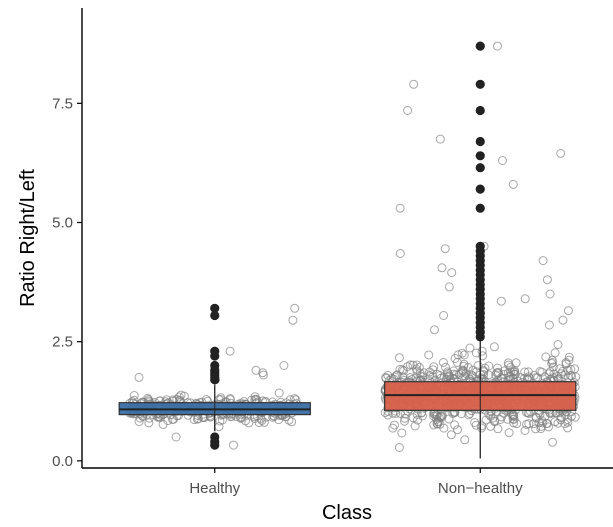 This screenshot has width=613, height=527. I want to click on x-tick-label: Healthy, so click(214, 488).